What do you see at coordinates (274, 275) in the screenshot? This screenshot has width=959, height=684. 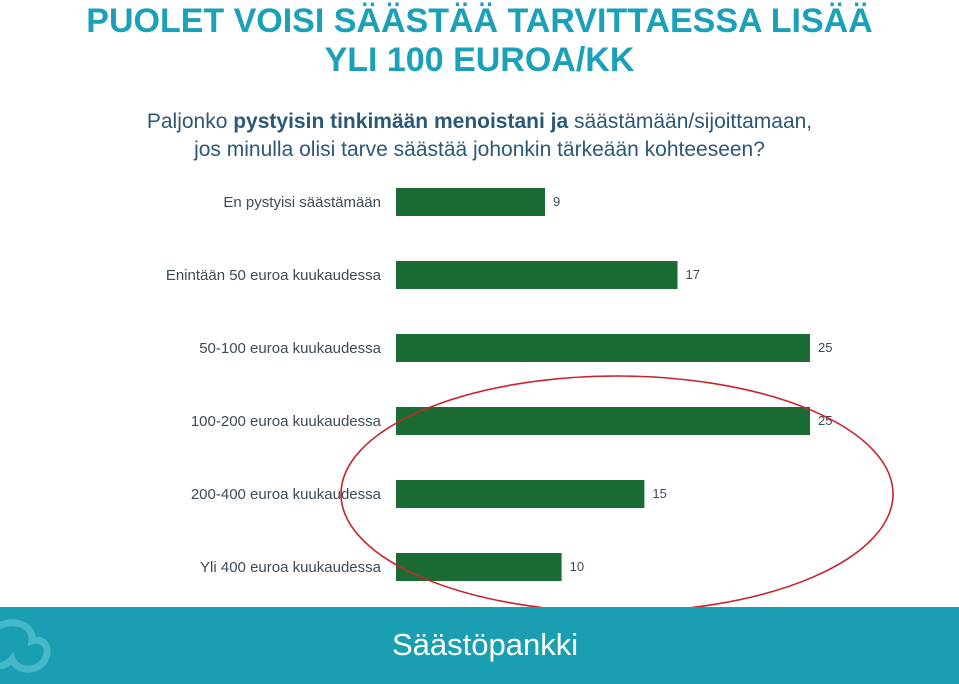 I see `category-label: Enintään 50 euroa kuukaudessa` at bounding box center [274, 275].